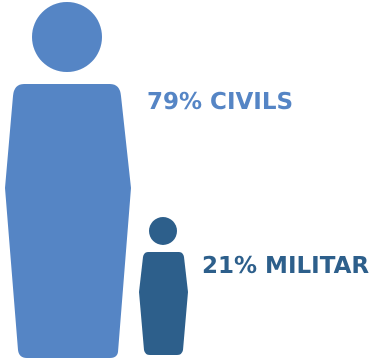 This screenshot has width=369, height=360. Describe the element at coordinates (67, 37) in the screenshot. I see `civils-figure-head` at that location.